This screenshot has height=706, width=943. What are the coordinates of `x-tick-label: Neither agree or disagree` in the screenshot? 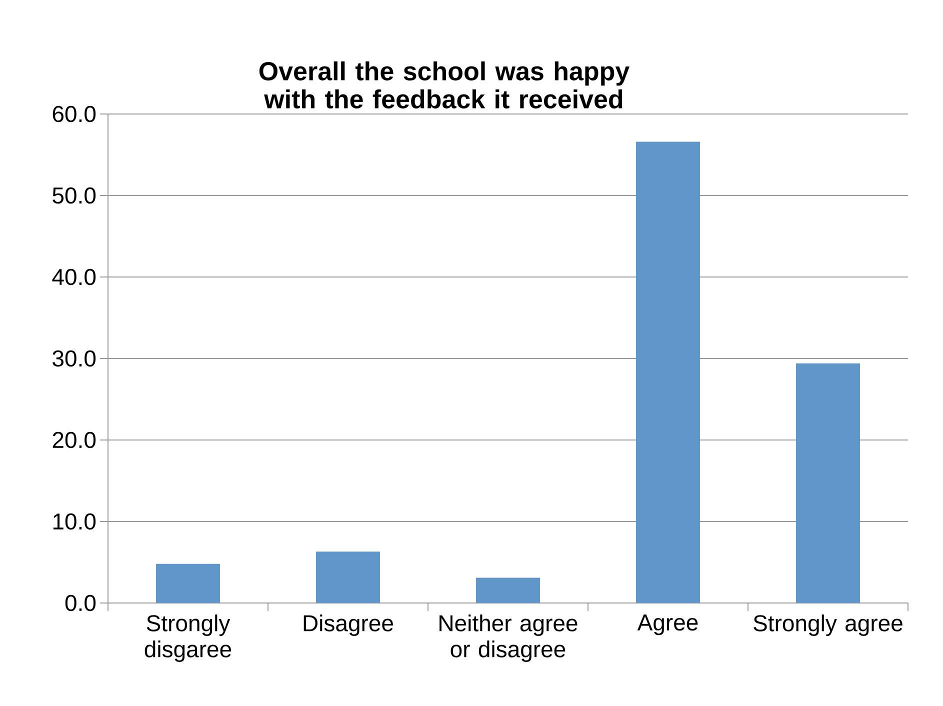 It's located at (509, 638).